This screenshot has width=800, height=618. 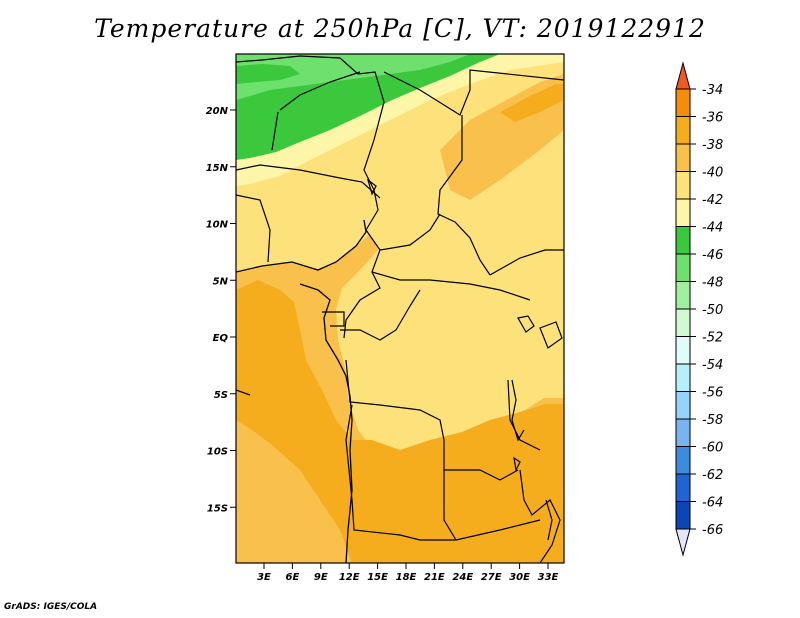 What do you see at coordinates (51, 607) in the screenshot?
I see `grads-credit: GrADS: IGES/COLA` at bounding box center [51, 607].